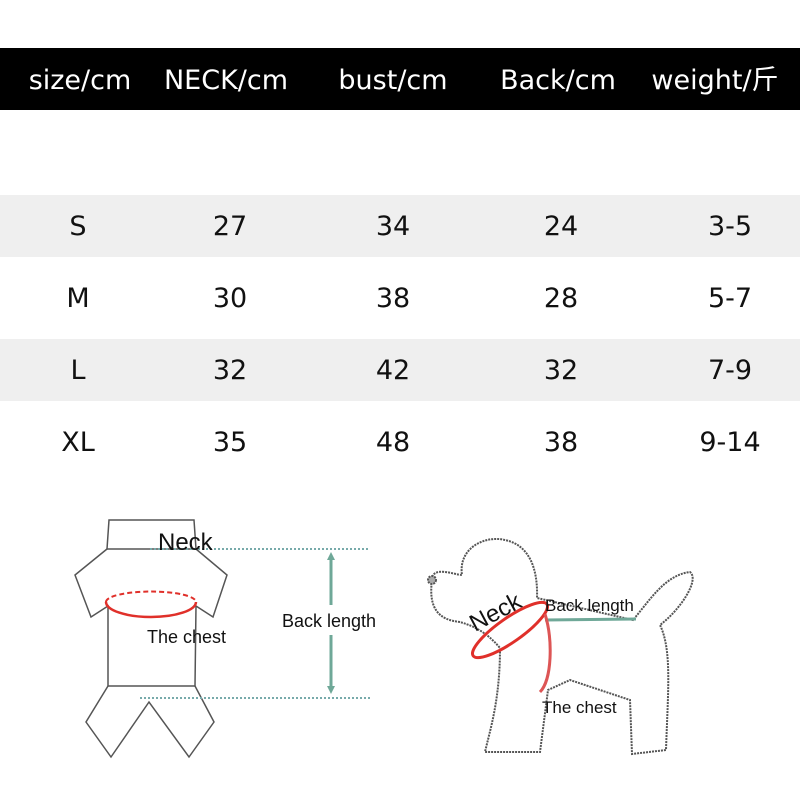 This screenshot has height=800, width=800. Describe the element at coordinates (561, 370) in the screenshot. I see `cell-back: 32` at that location.